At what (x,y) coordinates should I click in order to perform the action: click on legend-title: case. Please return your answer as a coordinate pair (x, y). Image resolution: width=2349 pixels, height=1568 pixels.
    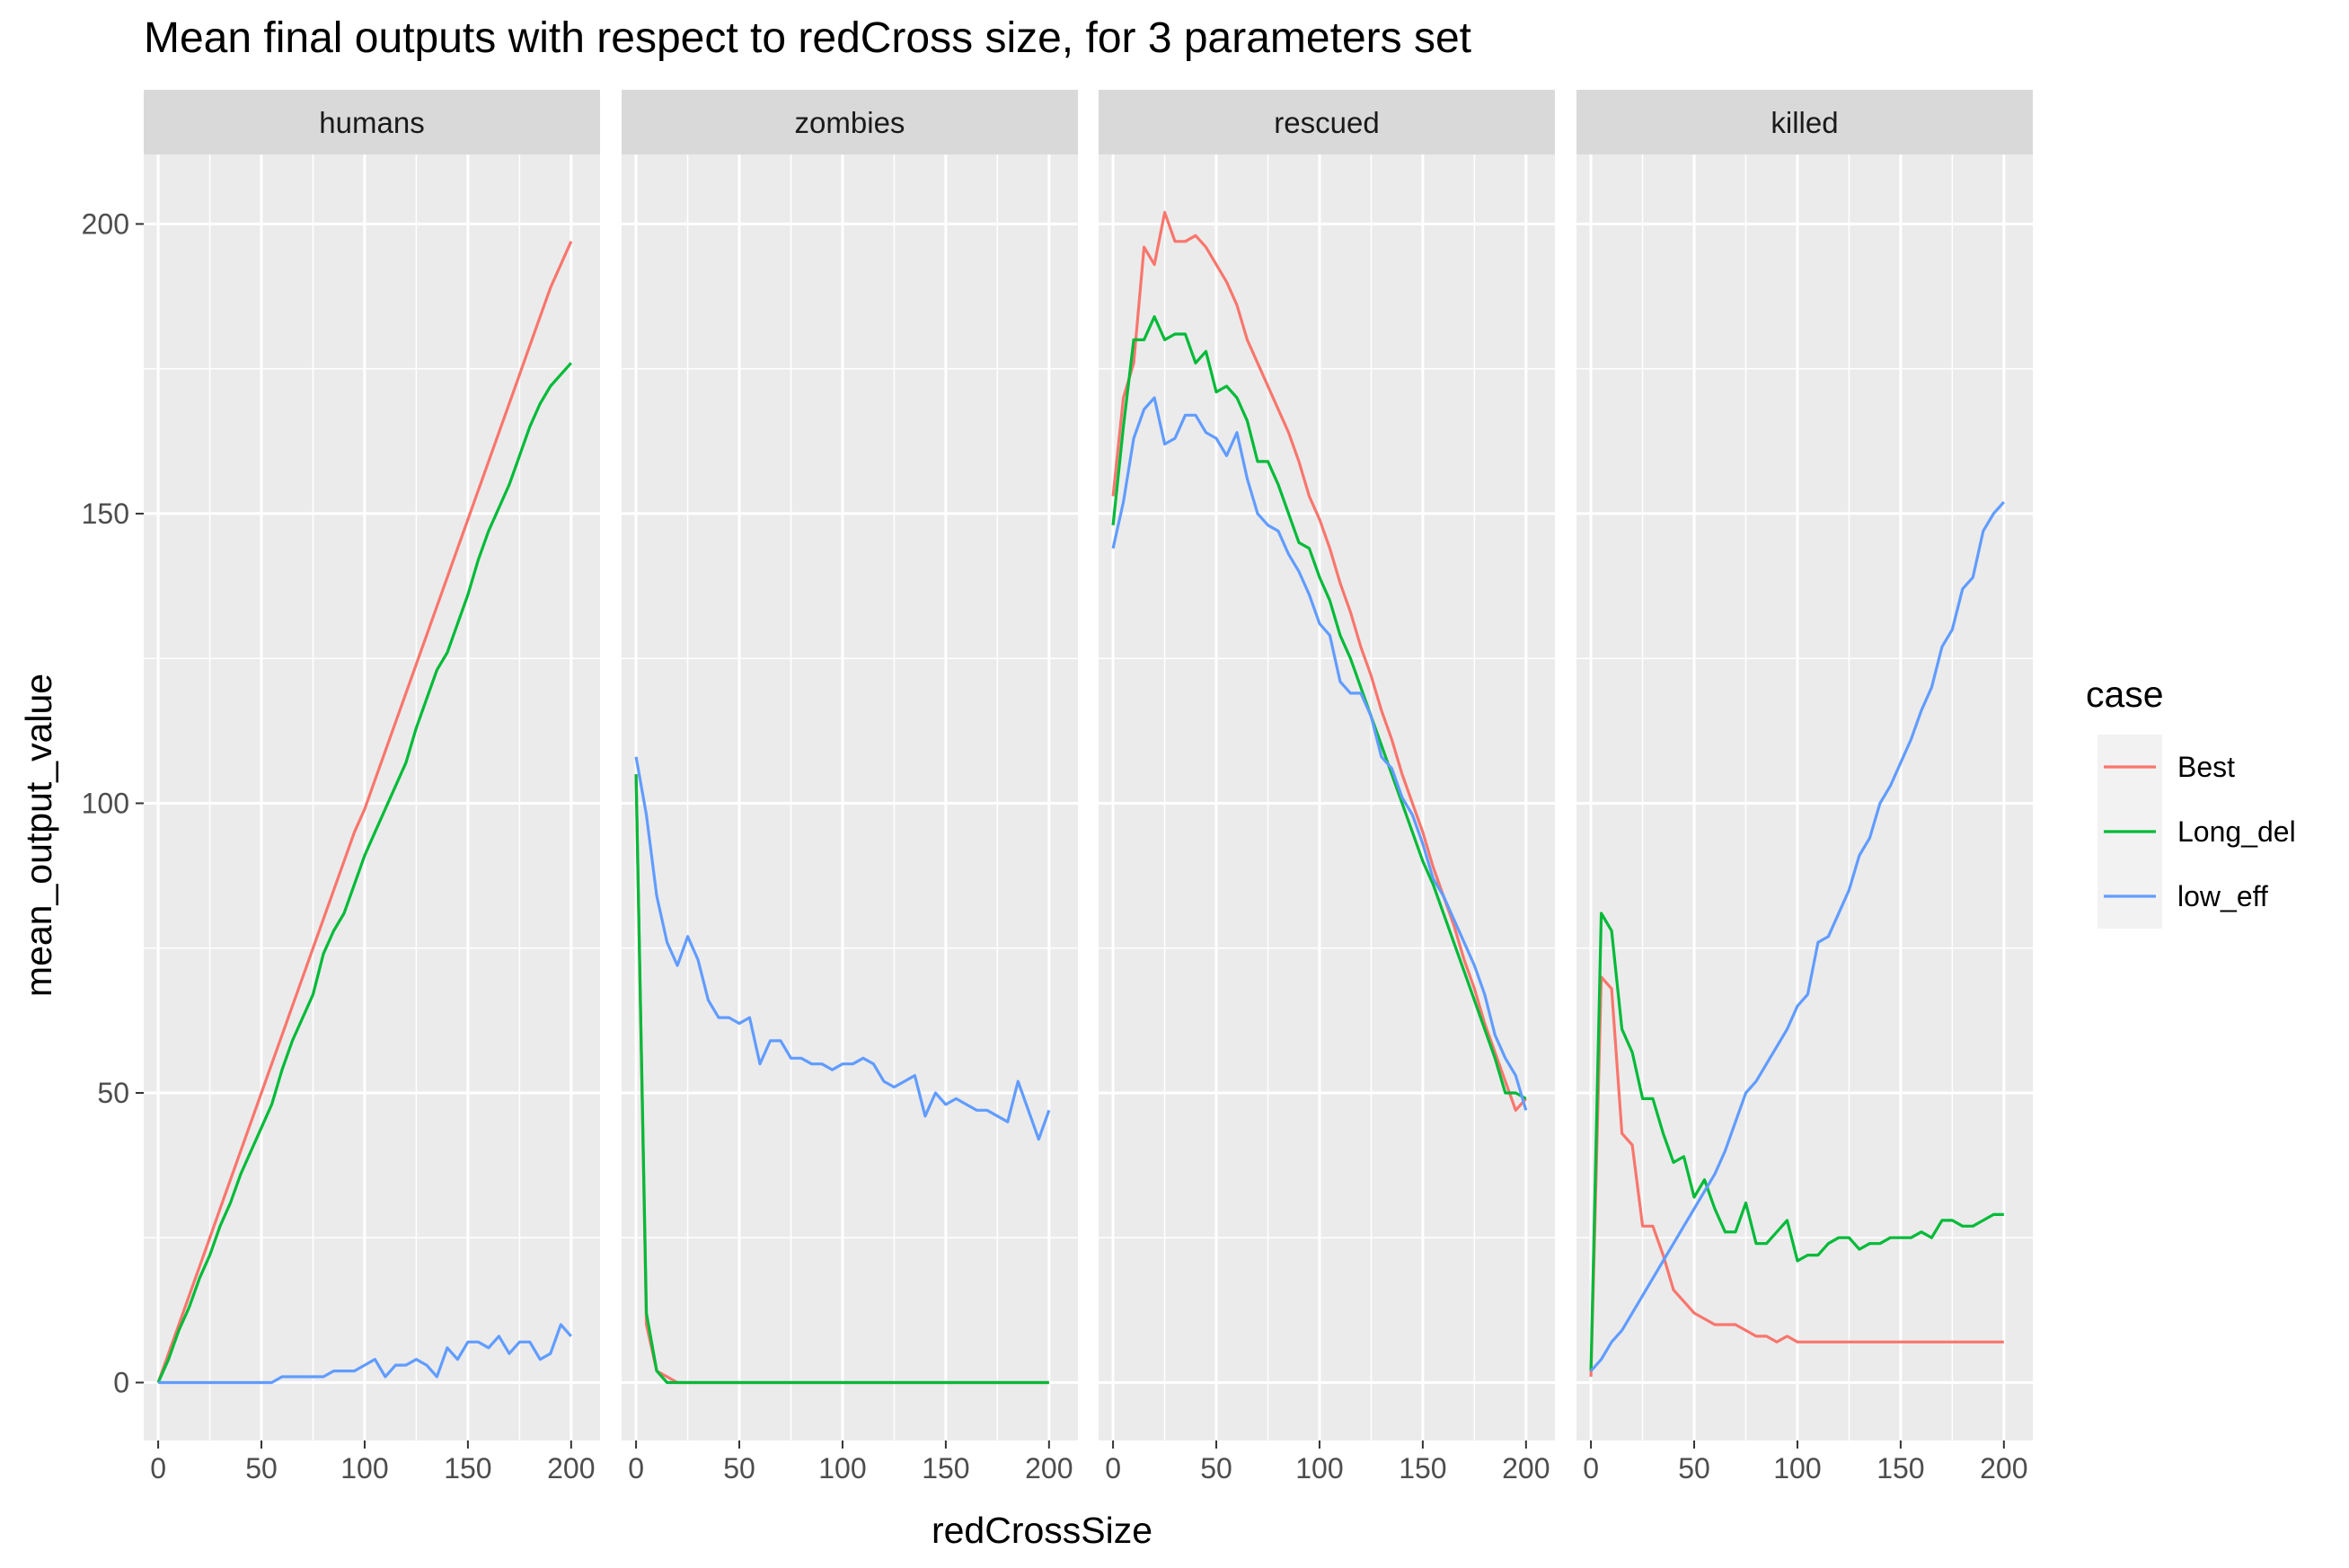
    Looking at the image, I should click on (2125, 694).